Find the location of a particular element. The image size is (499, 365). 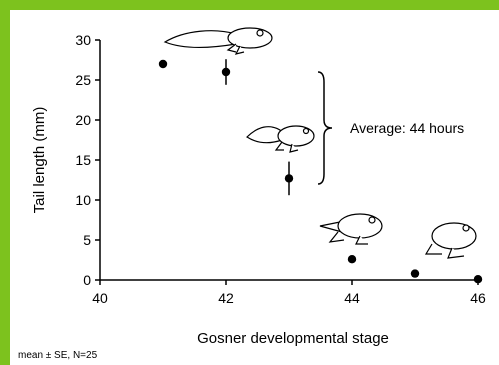

tadpole-with-four-legs-icon is located at coordinates (280, 139).